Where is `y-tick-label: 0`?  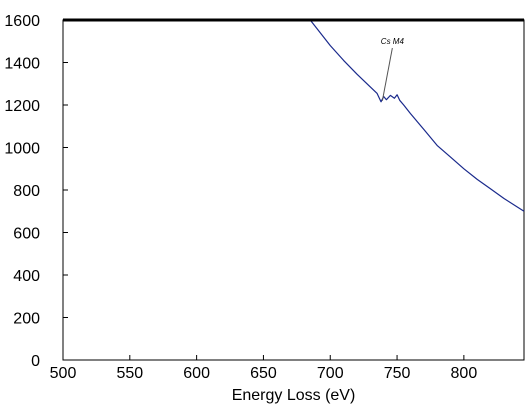 y-tick-label: 0 is located at coordinates (35, 361).